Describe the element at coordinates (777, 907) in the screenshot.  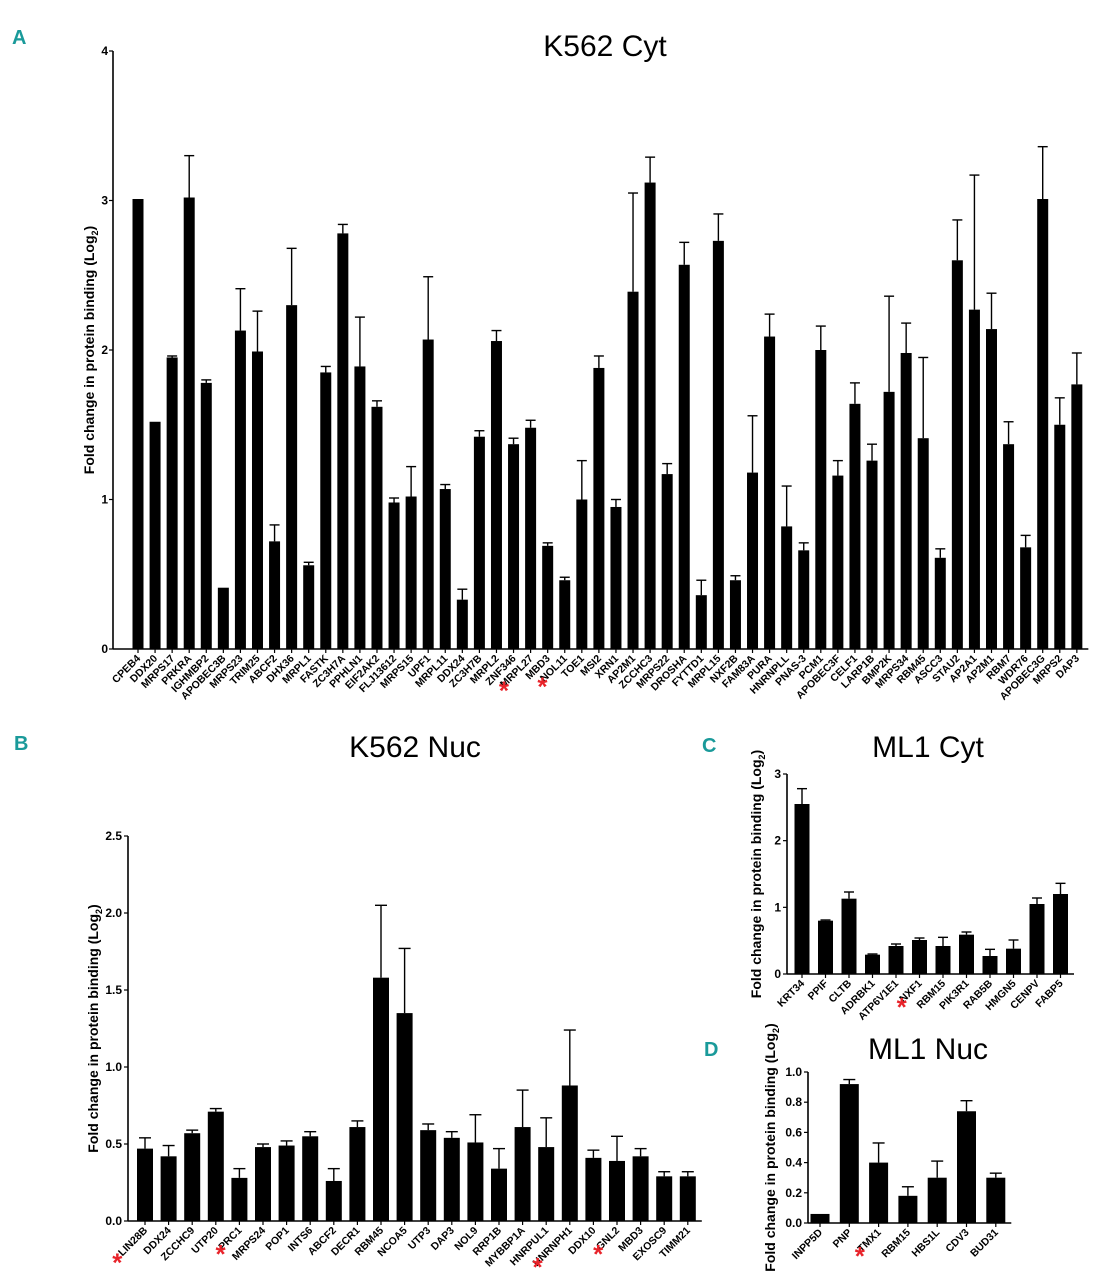
I see `y-tick-label-c: 1` at that location.